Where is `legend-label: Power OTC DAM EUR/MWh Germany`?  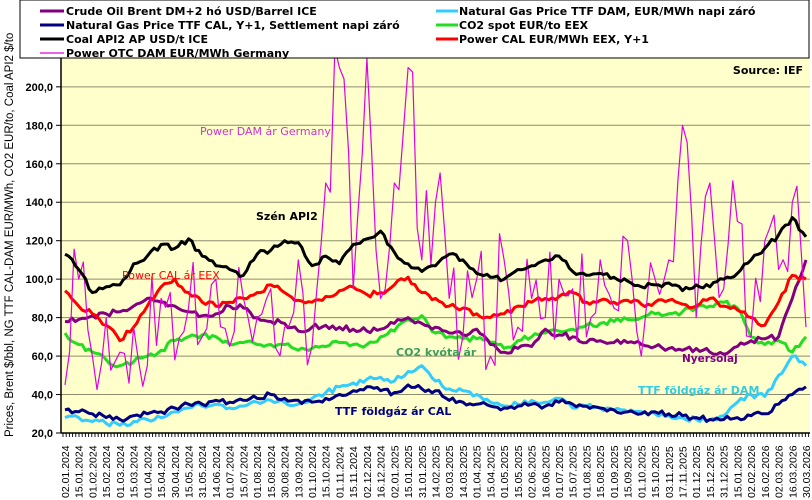
legend-label: Power OTC DAM EUR/MWh Germany is located at coordinates (177, 53).